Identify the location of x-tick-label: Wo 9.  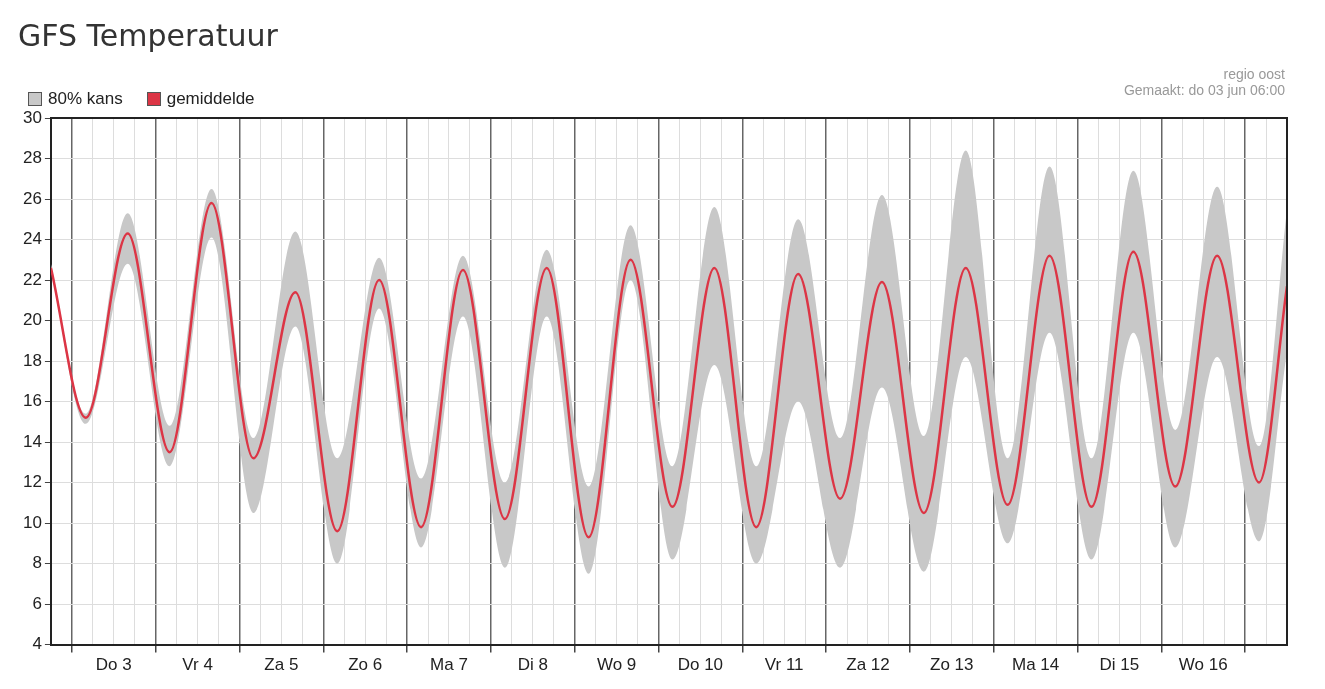
(616, 665).